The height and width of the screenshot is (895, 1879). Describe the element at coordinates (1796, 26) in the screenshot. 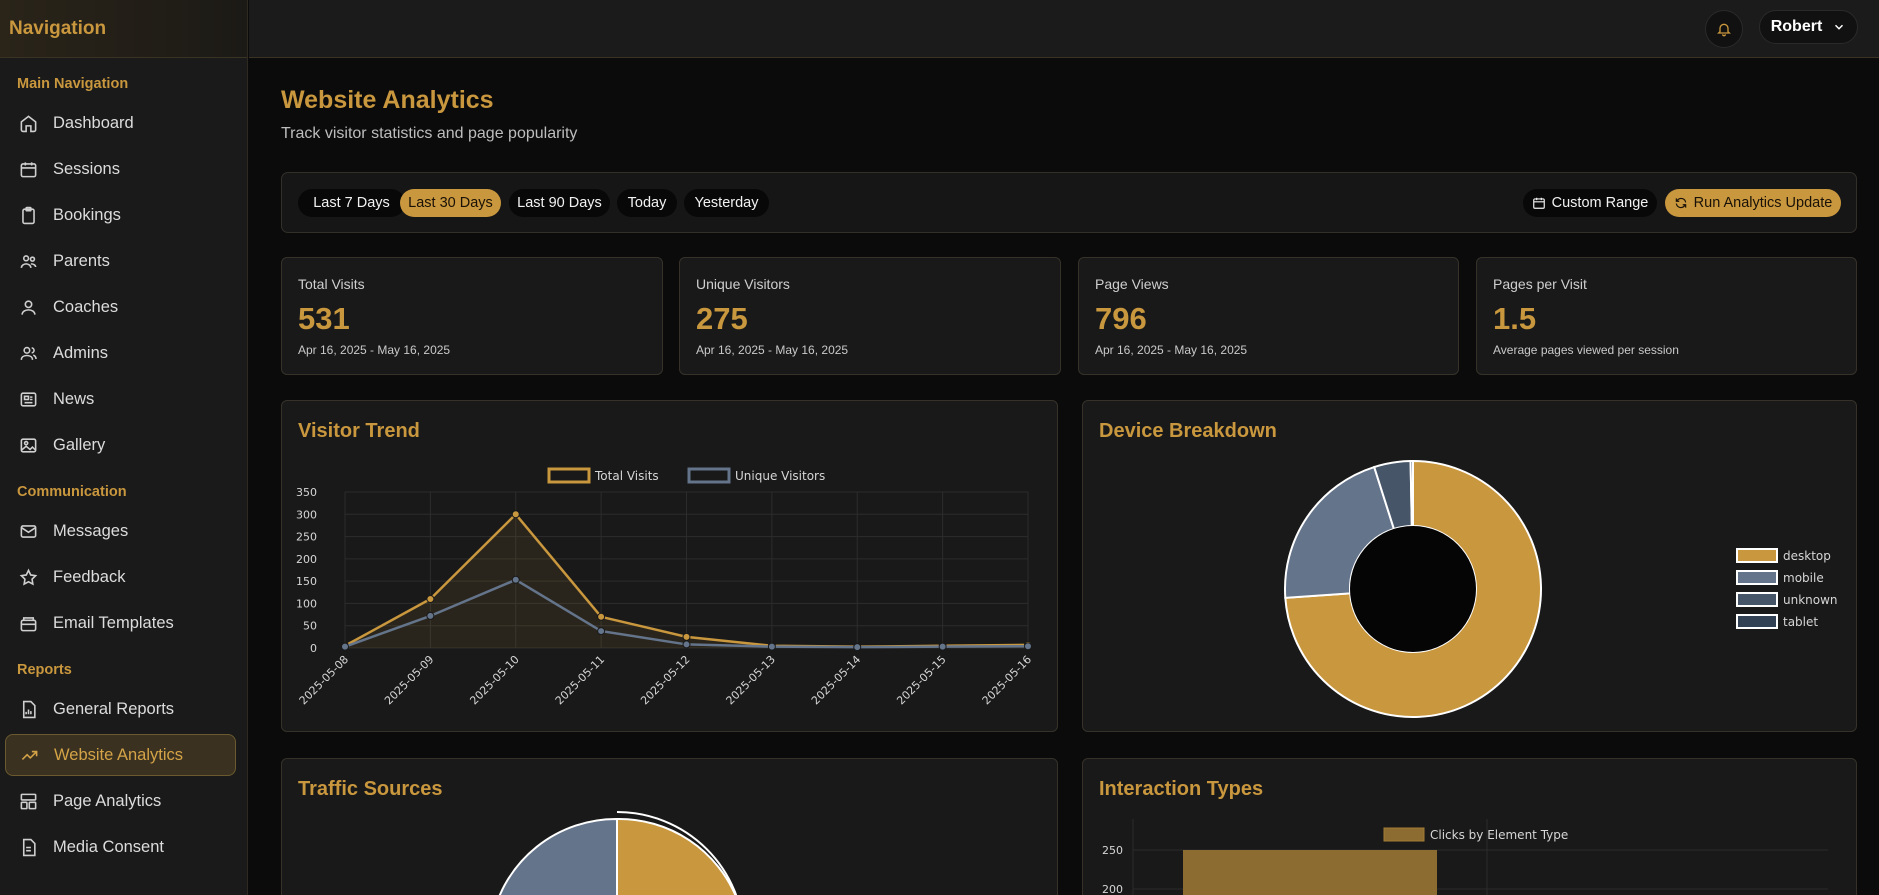

I see `user-name: Robert` at that location.